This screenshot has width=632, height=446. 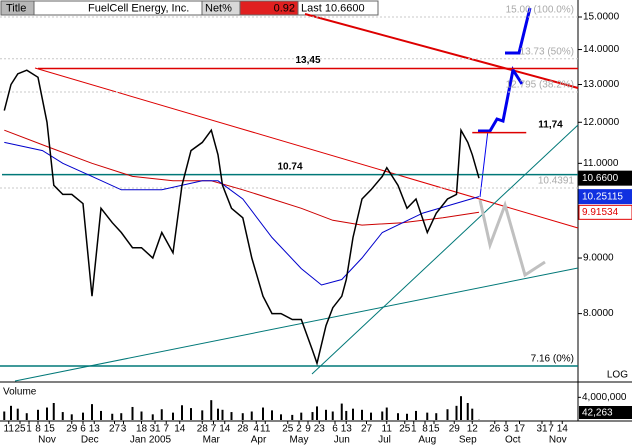 I want to click on fib-label: 10.4391, so click(x=556, y=181).